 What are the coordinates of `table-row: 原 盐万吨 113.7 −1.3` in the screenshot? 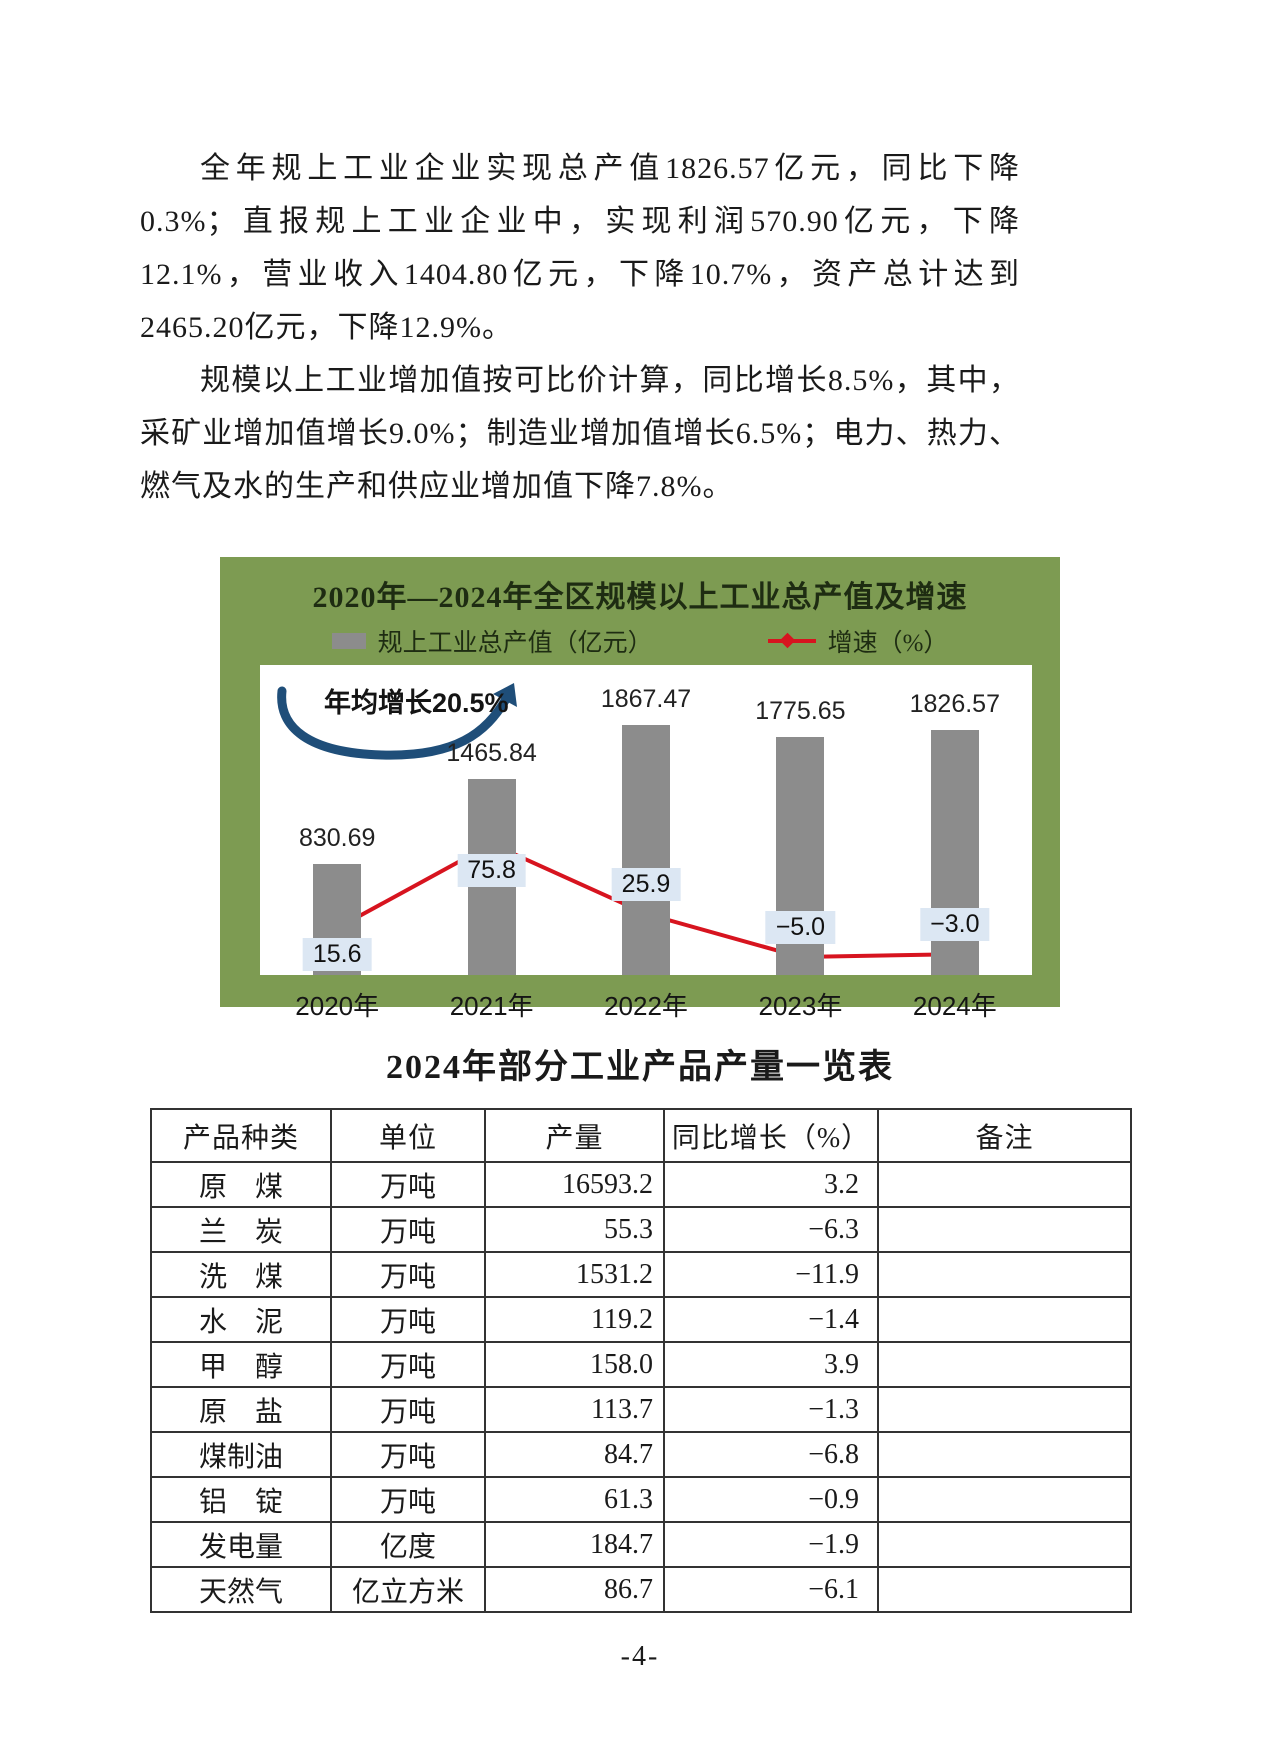 It's located at (641, 1409).